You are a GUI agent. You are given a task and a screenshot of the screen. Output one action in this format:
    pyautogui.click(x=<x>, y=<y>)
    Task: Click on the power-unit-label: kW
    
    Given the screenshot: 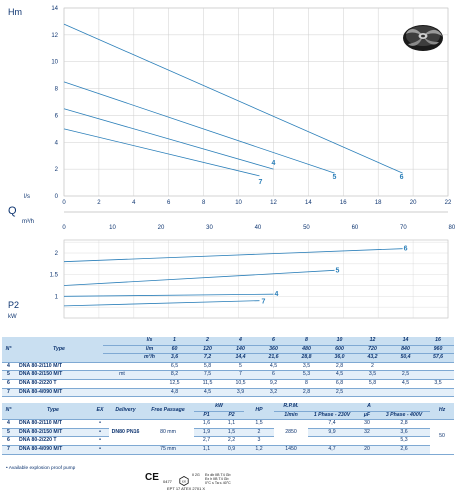 What is the action you would take?
    pyautogui.click(x=12, y=317)
    